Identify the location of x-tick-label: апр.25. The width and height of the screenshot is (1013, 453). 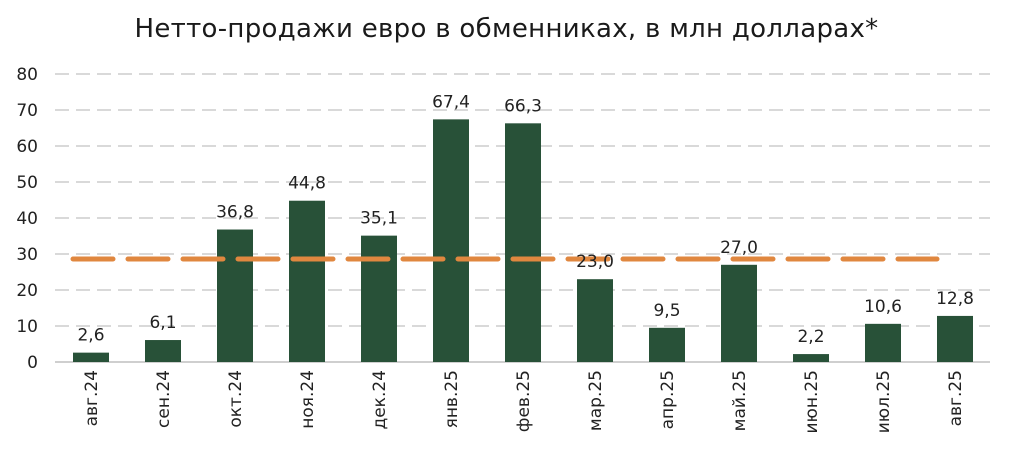
(668, 399).